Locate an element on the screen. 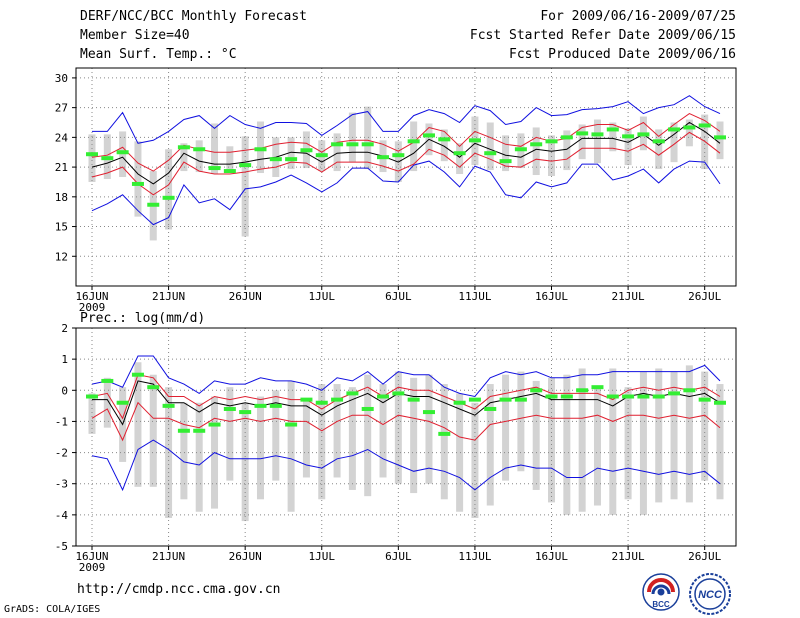 This screenshot has width=800, height=618. x-tick-label: 11JUL is located at coordinates (474, 556).